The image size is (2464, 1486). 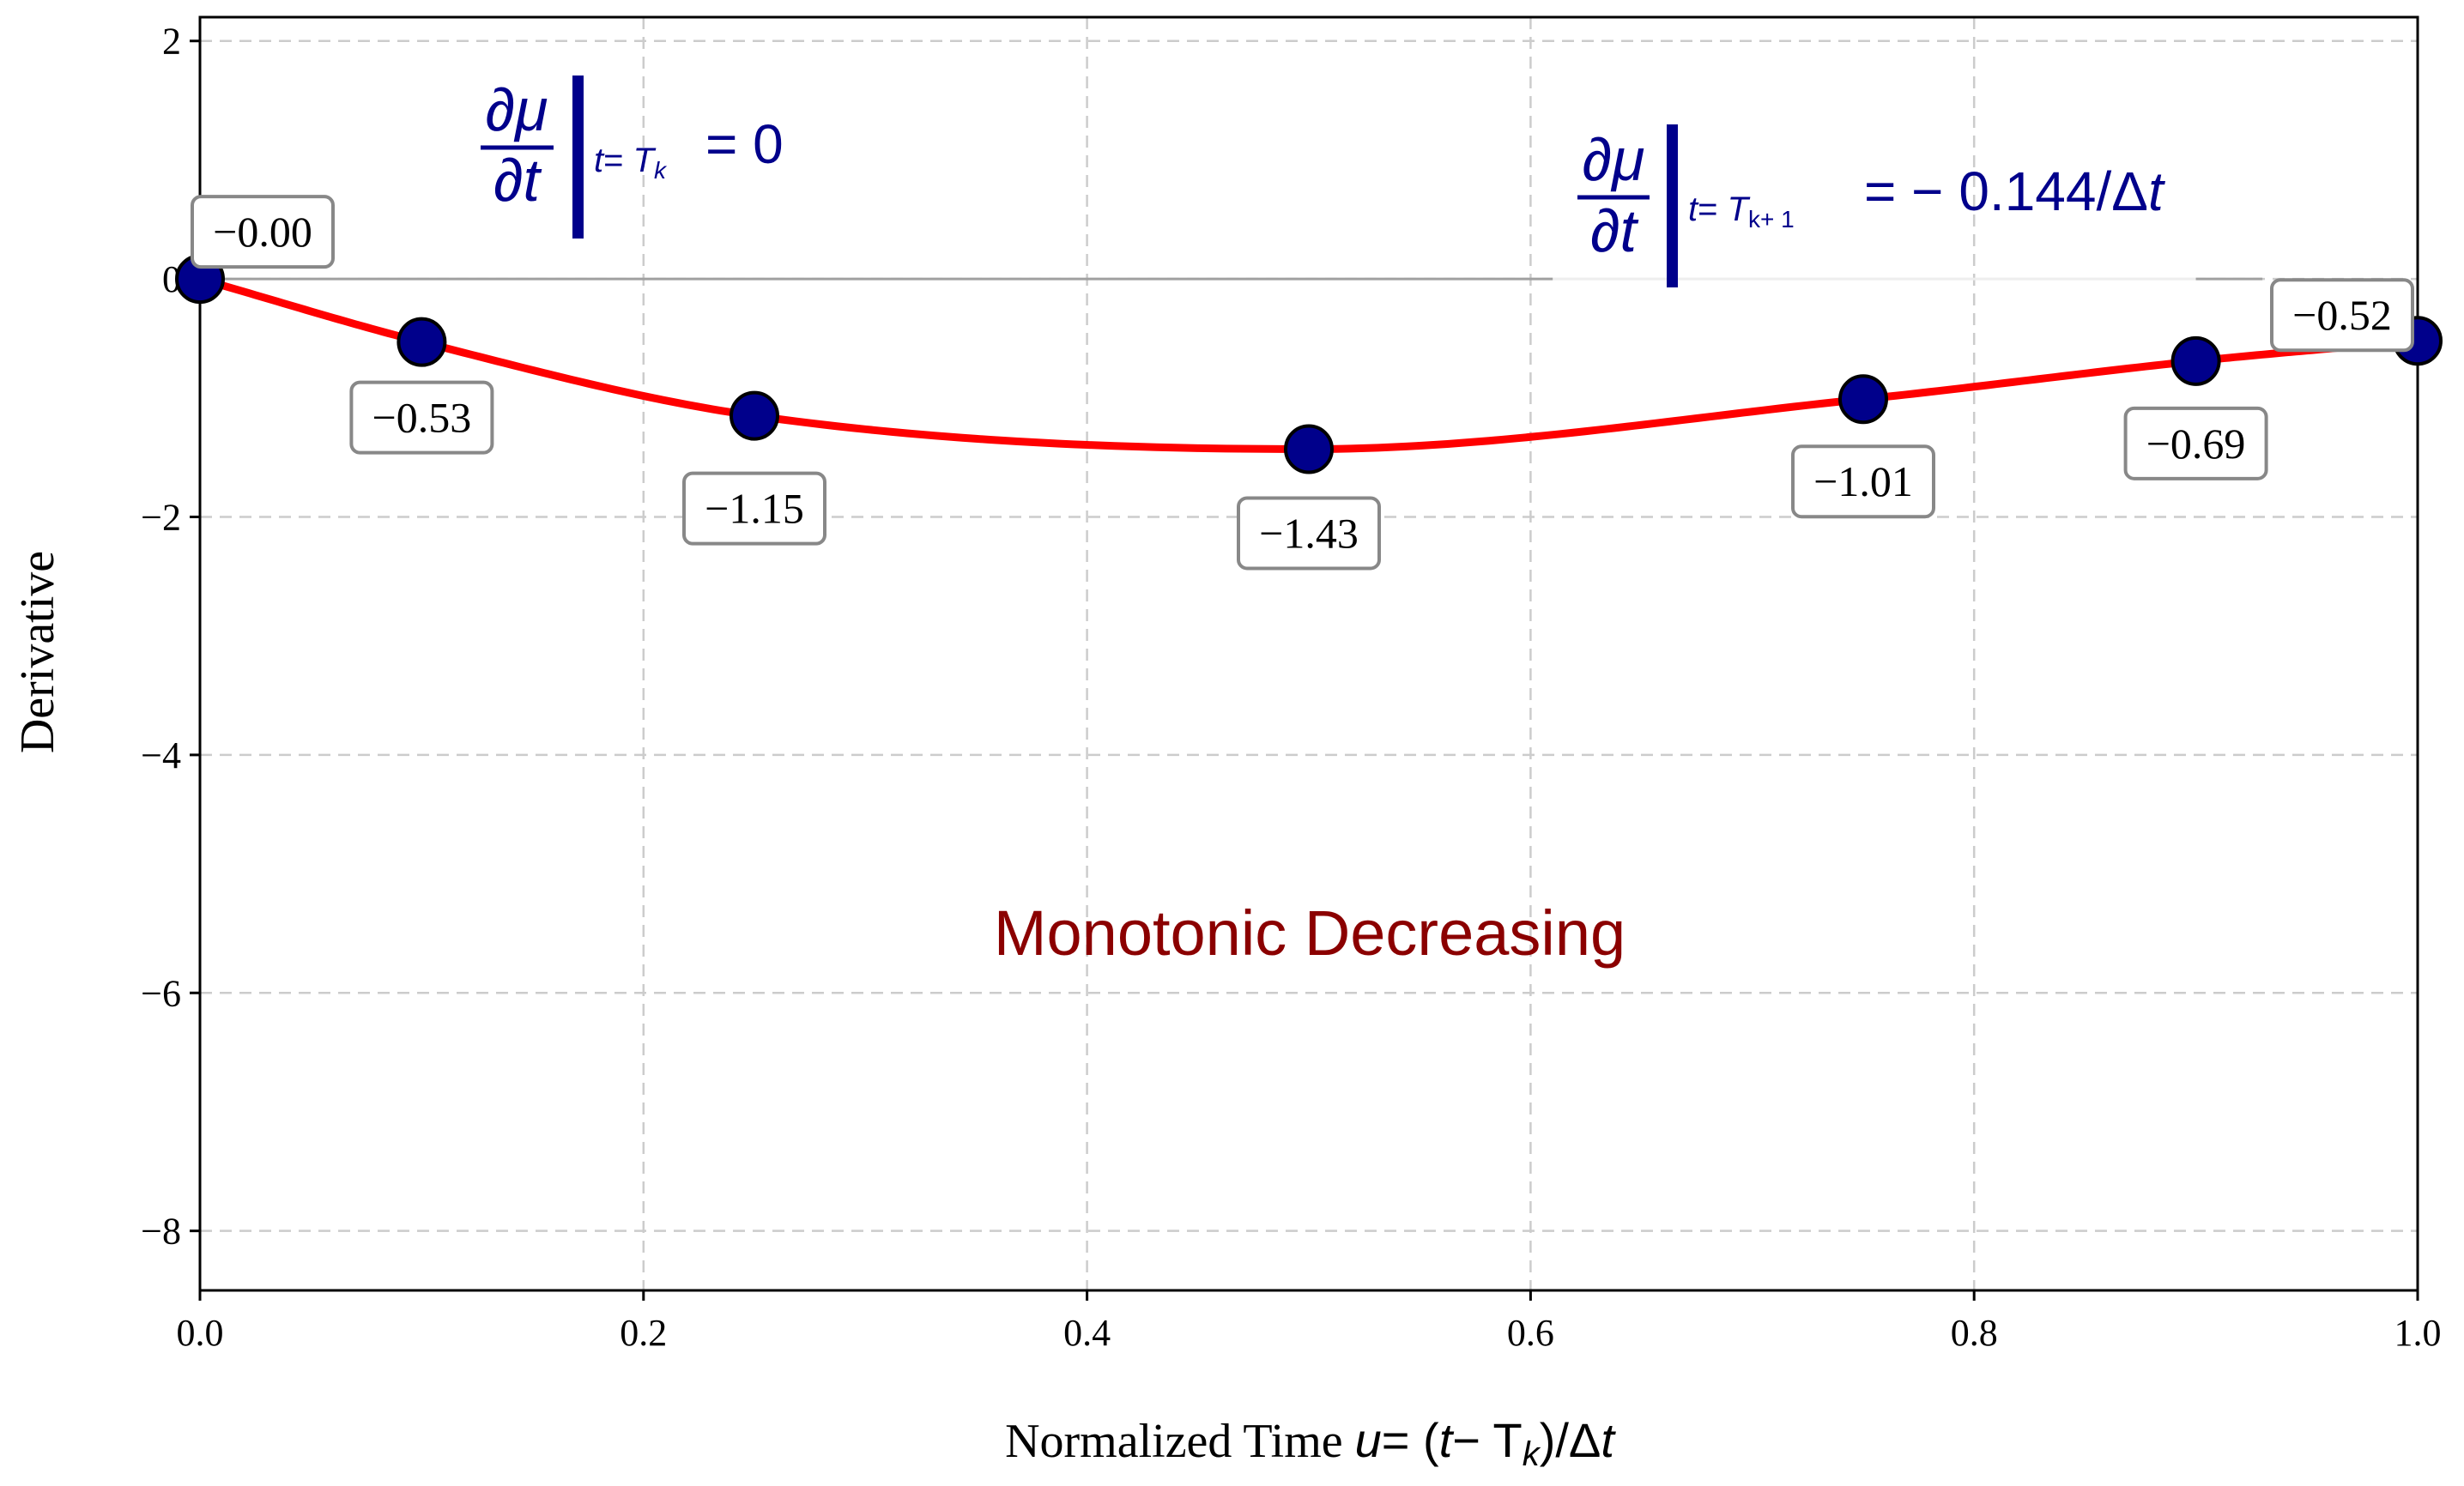 What do you see at coordinates (631, 163) in the screenshot?
I see `left-eq-condition: t= Tk` at bounding box center [631, 163].